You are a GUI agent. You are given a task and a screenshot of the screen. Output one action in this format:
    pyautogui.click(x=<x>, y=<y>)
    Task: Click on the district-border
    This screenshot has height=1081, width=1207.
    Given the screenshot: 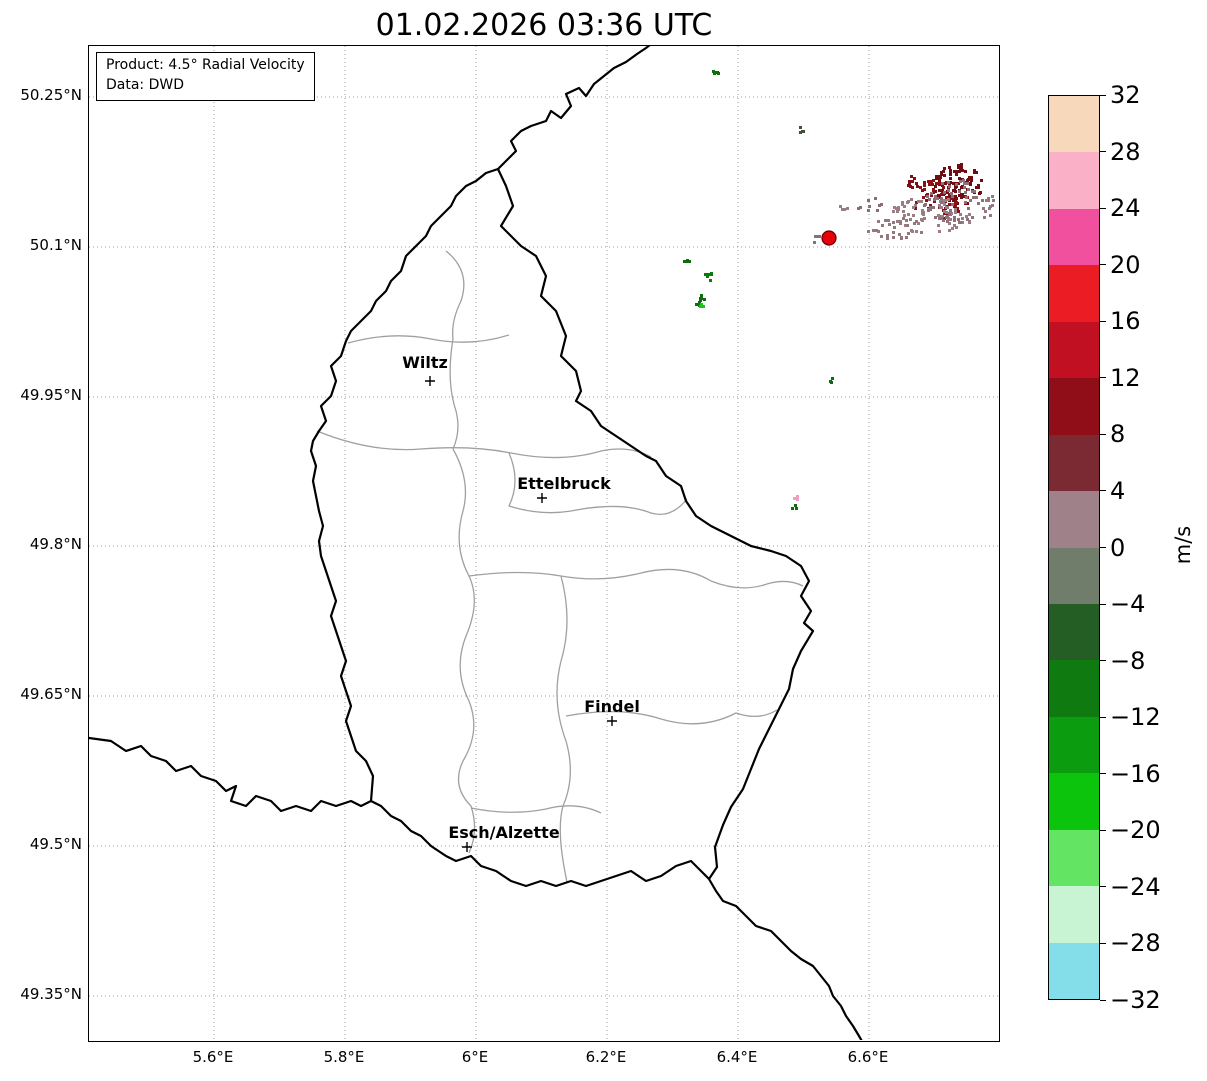 What is the action you would take?
    pyautogui.click(x=636, y=578)
    